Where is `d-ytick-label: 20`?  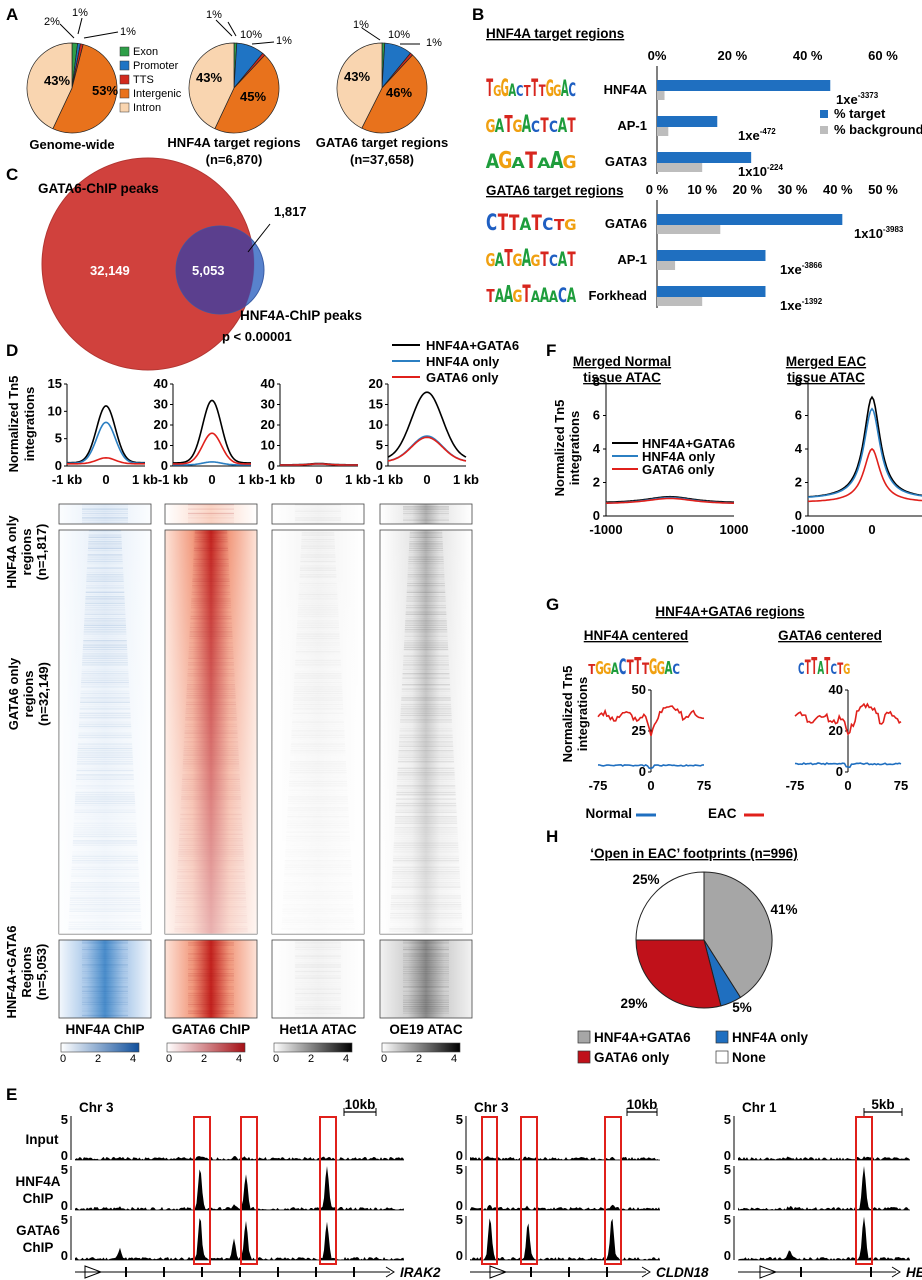
d-ytick-label: 20 is located at coordinates (376, 383).